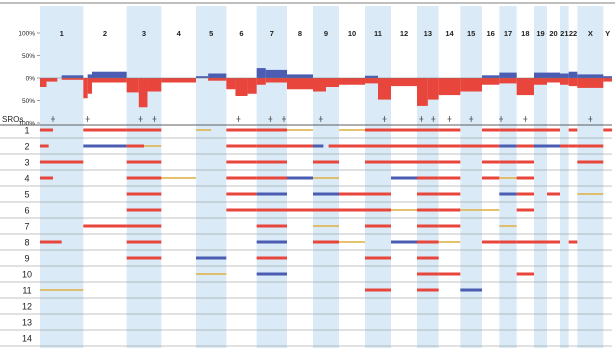 This screenshot has height=358, width=615. I want to click on chromosome-label-21: 21, so click(564, 33).